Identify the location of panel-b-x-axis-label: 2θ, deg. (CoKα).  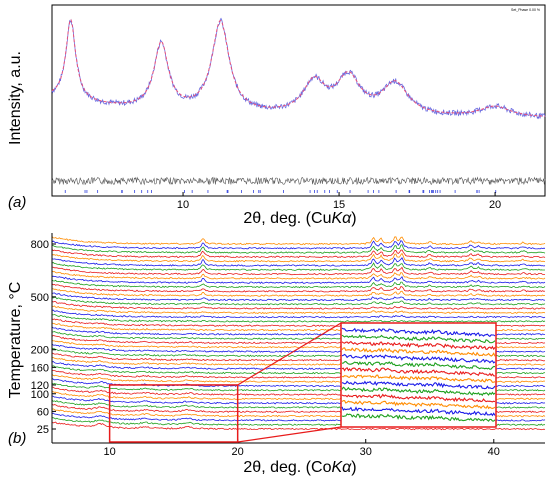
(299, 467).